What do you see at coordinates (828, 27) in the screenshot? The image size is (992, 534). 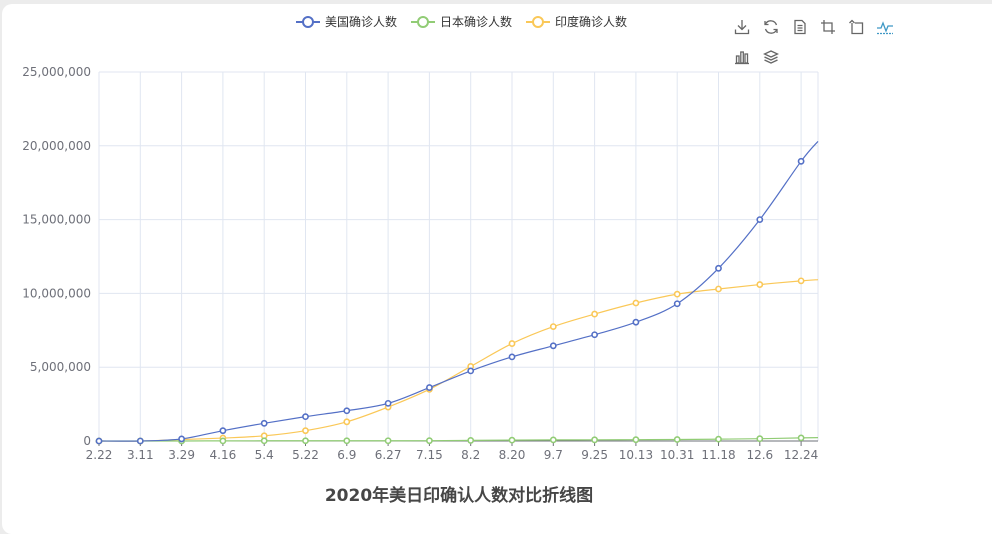 I see `zoom-icon` at bounding box center [828, 27].